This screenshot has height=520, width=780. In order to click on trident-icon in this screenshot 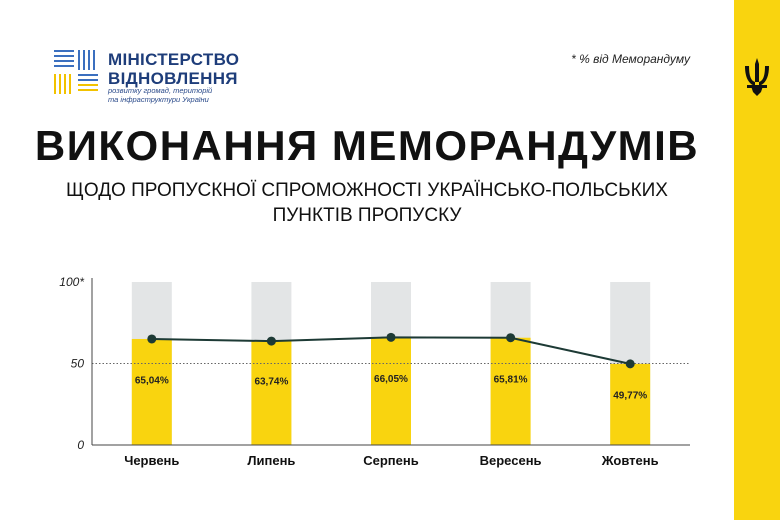, I will do `click(757, 77)`.